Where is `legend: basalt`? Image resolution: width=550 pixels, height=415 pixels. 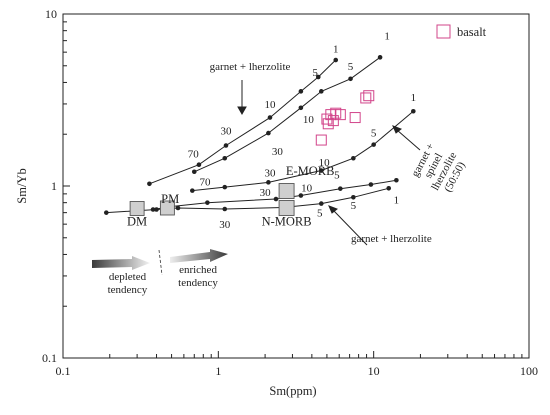 legend: basalt is located at coordinates (461, 31).